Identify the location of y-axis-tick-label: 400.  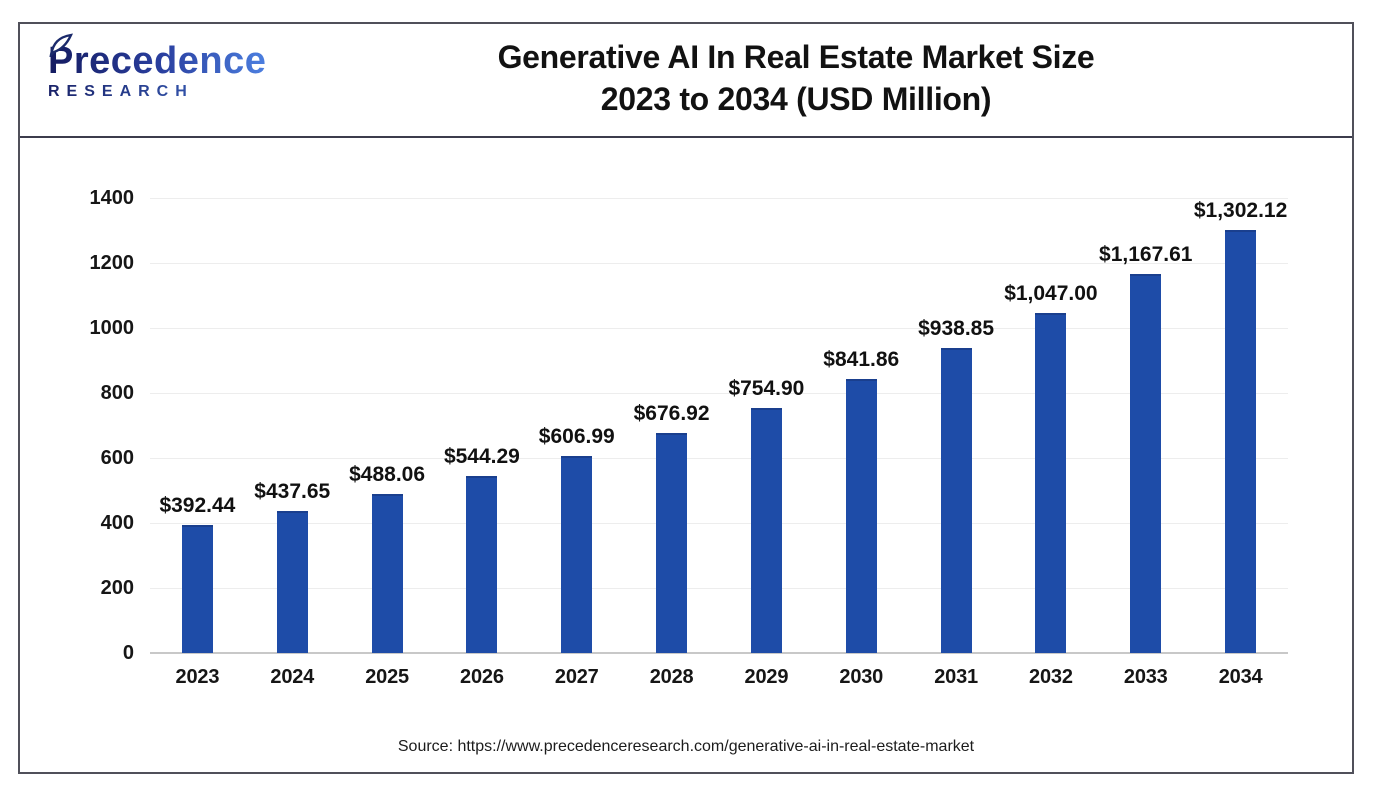
(117, 523).